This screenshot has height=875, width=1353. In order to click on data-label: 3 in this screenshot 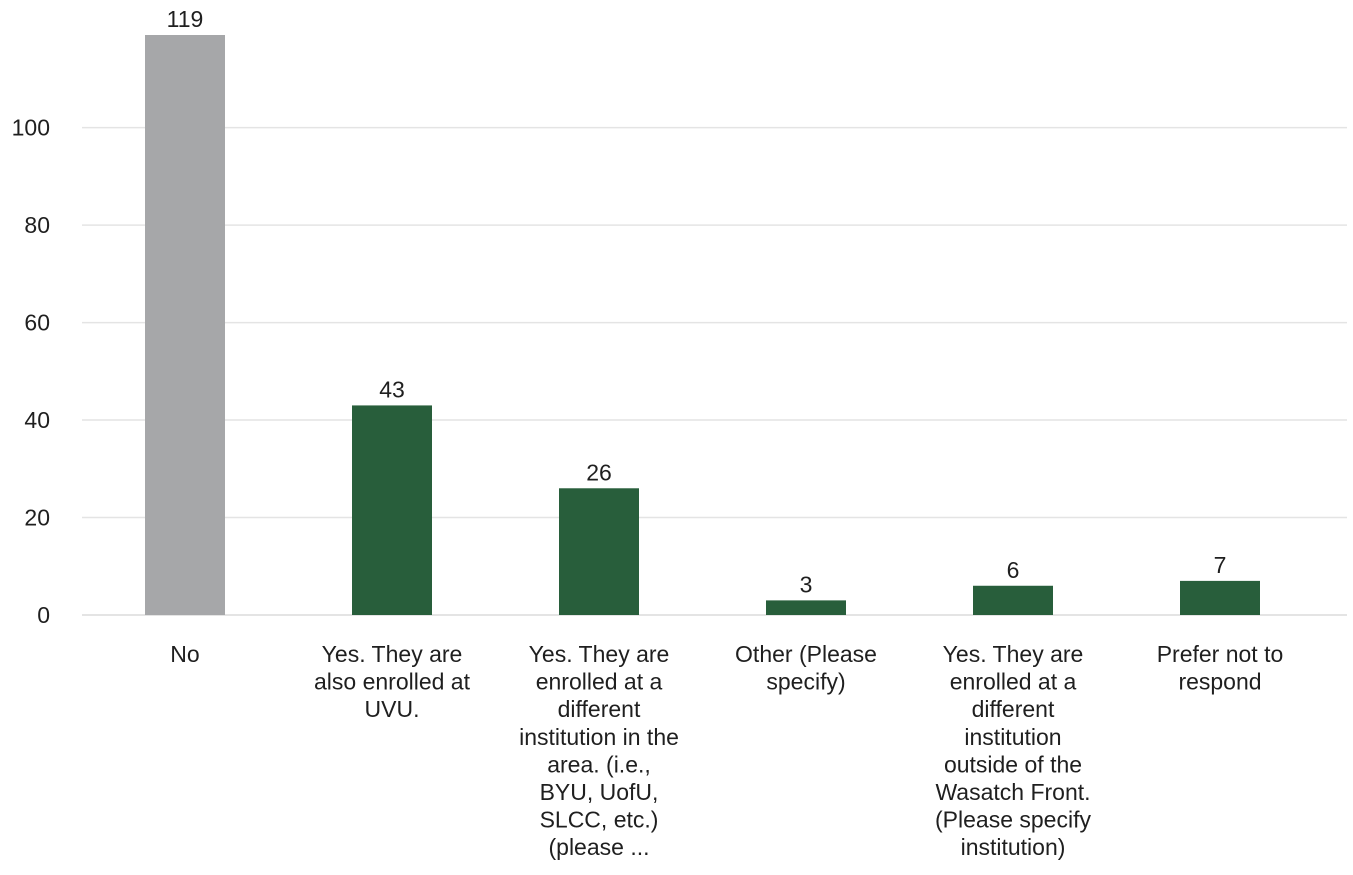, I will do `click(806, 584)`.